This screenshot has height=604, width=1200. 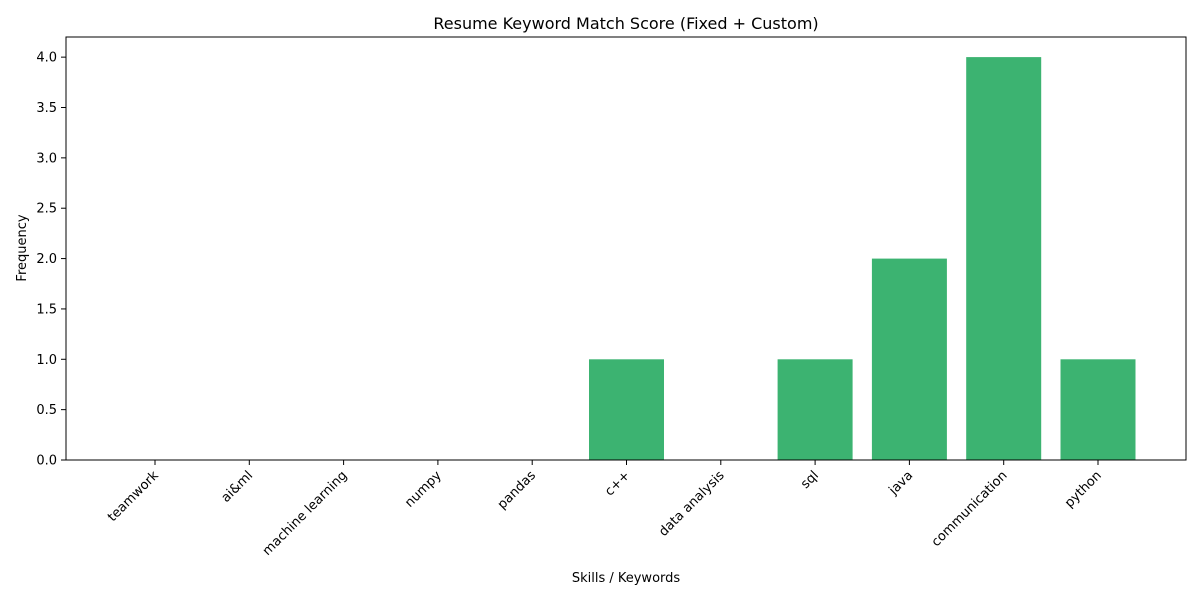 What do you see at coordinates (1004, 258) in the screenshot?
I see `bar-communication` at bounding box center [1004, 258].